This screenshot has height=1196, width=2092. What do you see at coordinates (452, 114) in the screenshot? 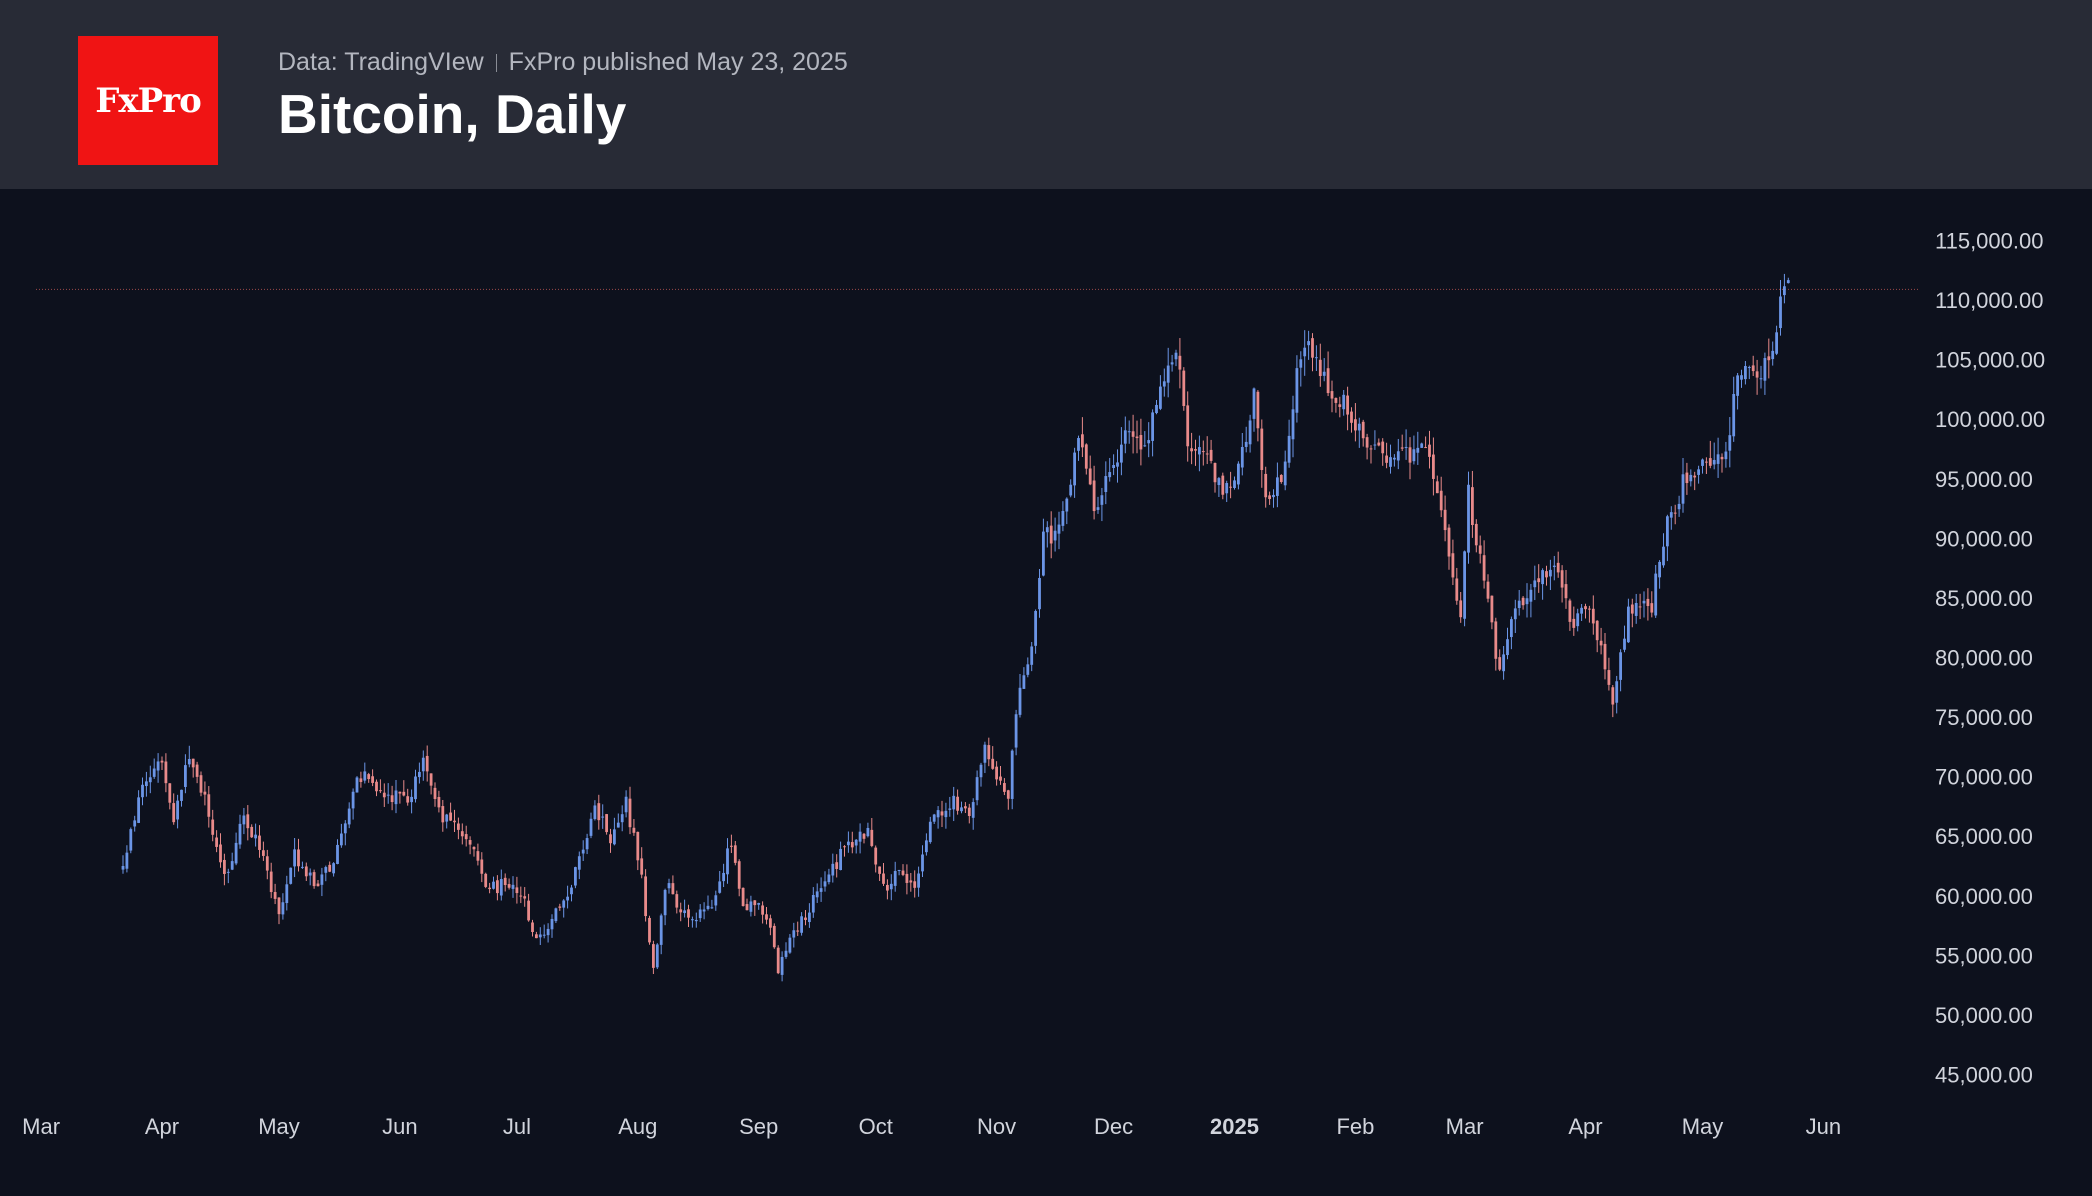
I see `chart-title: Bitcoin, Daily` at bounding box center [452, 114].